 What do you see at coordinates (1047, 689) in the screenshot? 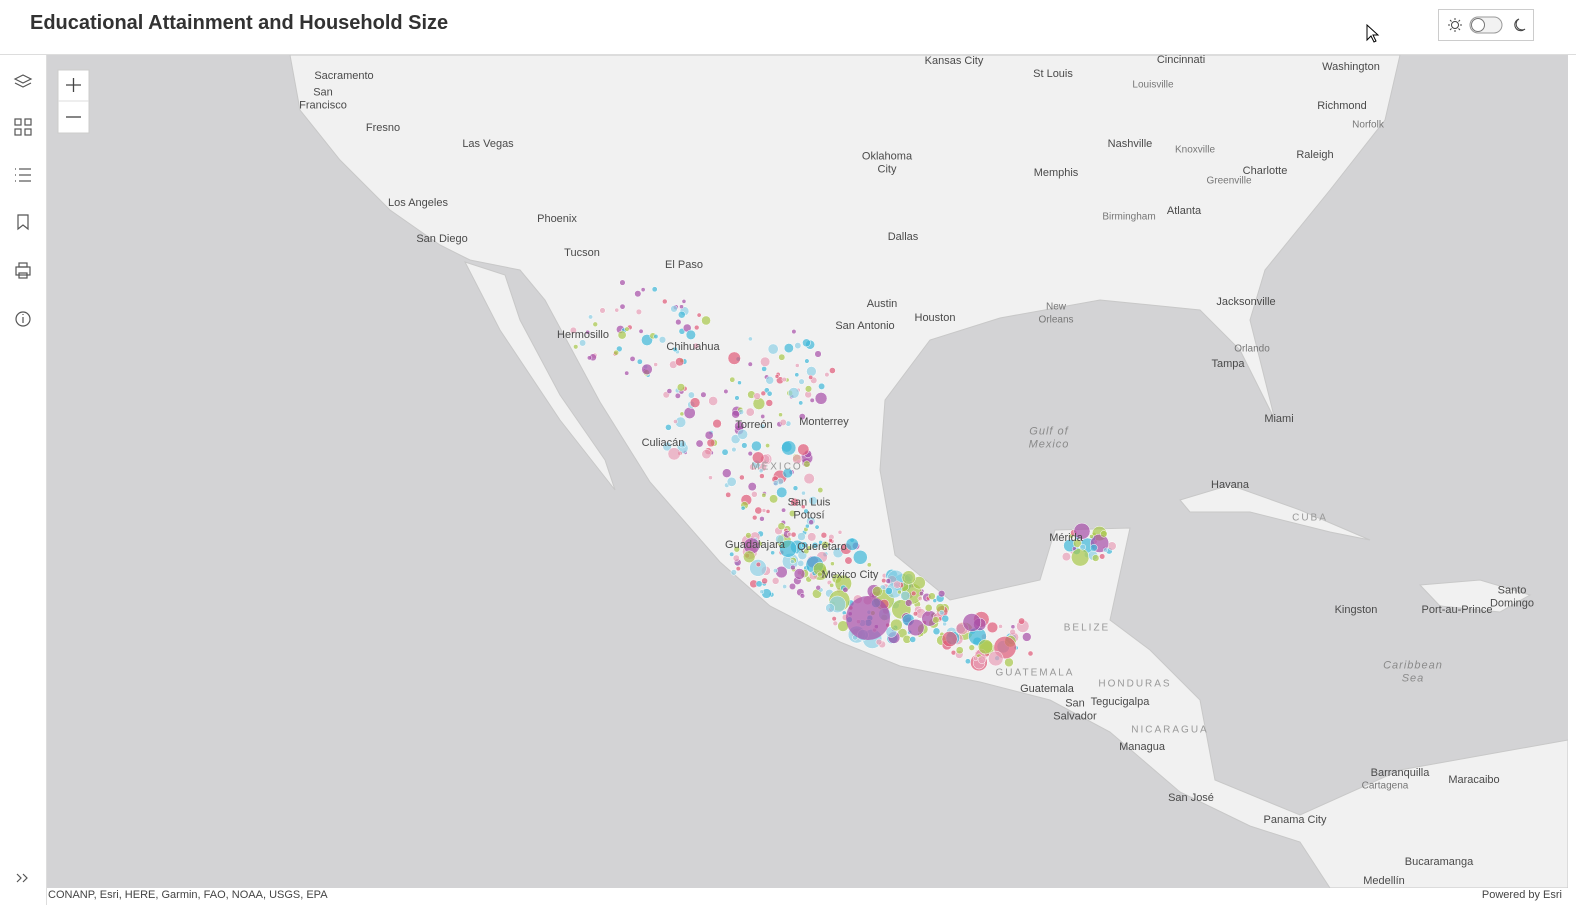
I see `place-label: Guatemala` at bounding box center [1047, 689].